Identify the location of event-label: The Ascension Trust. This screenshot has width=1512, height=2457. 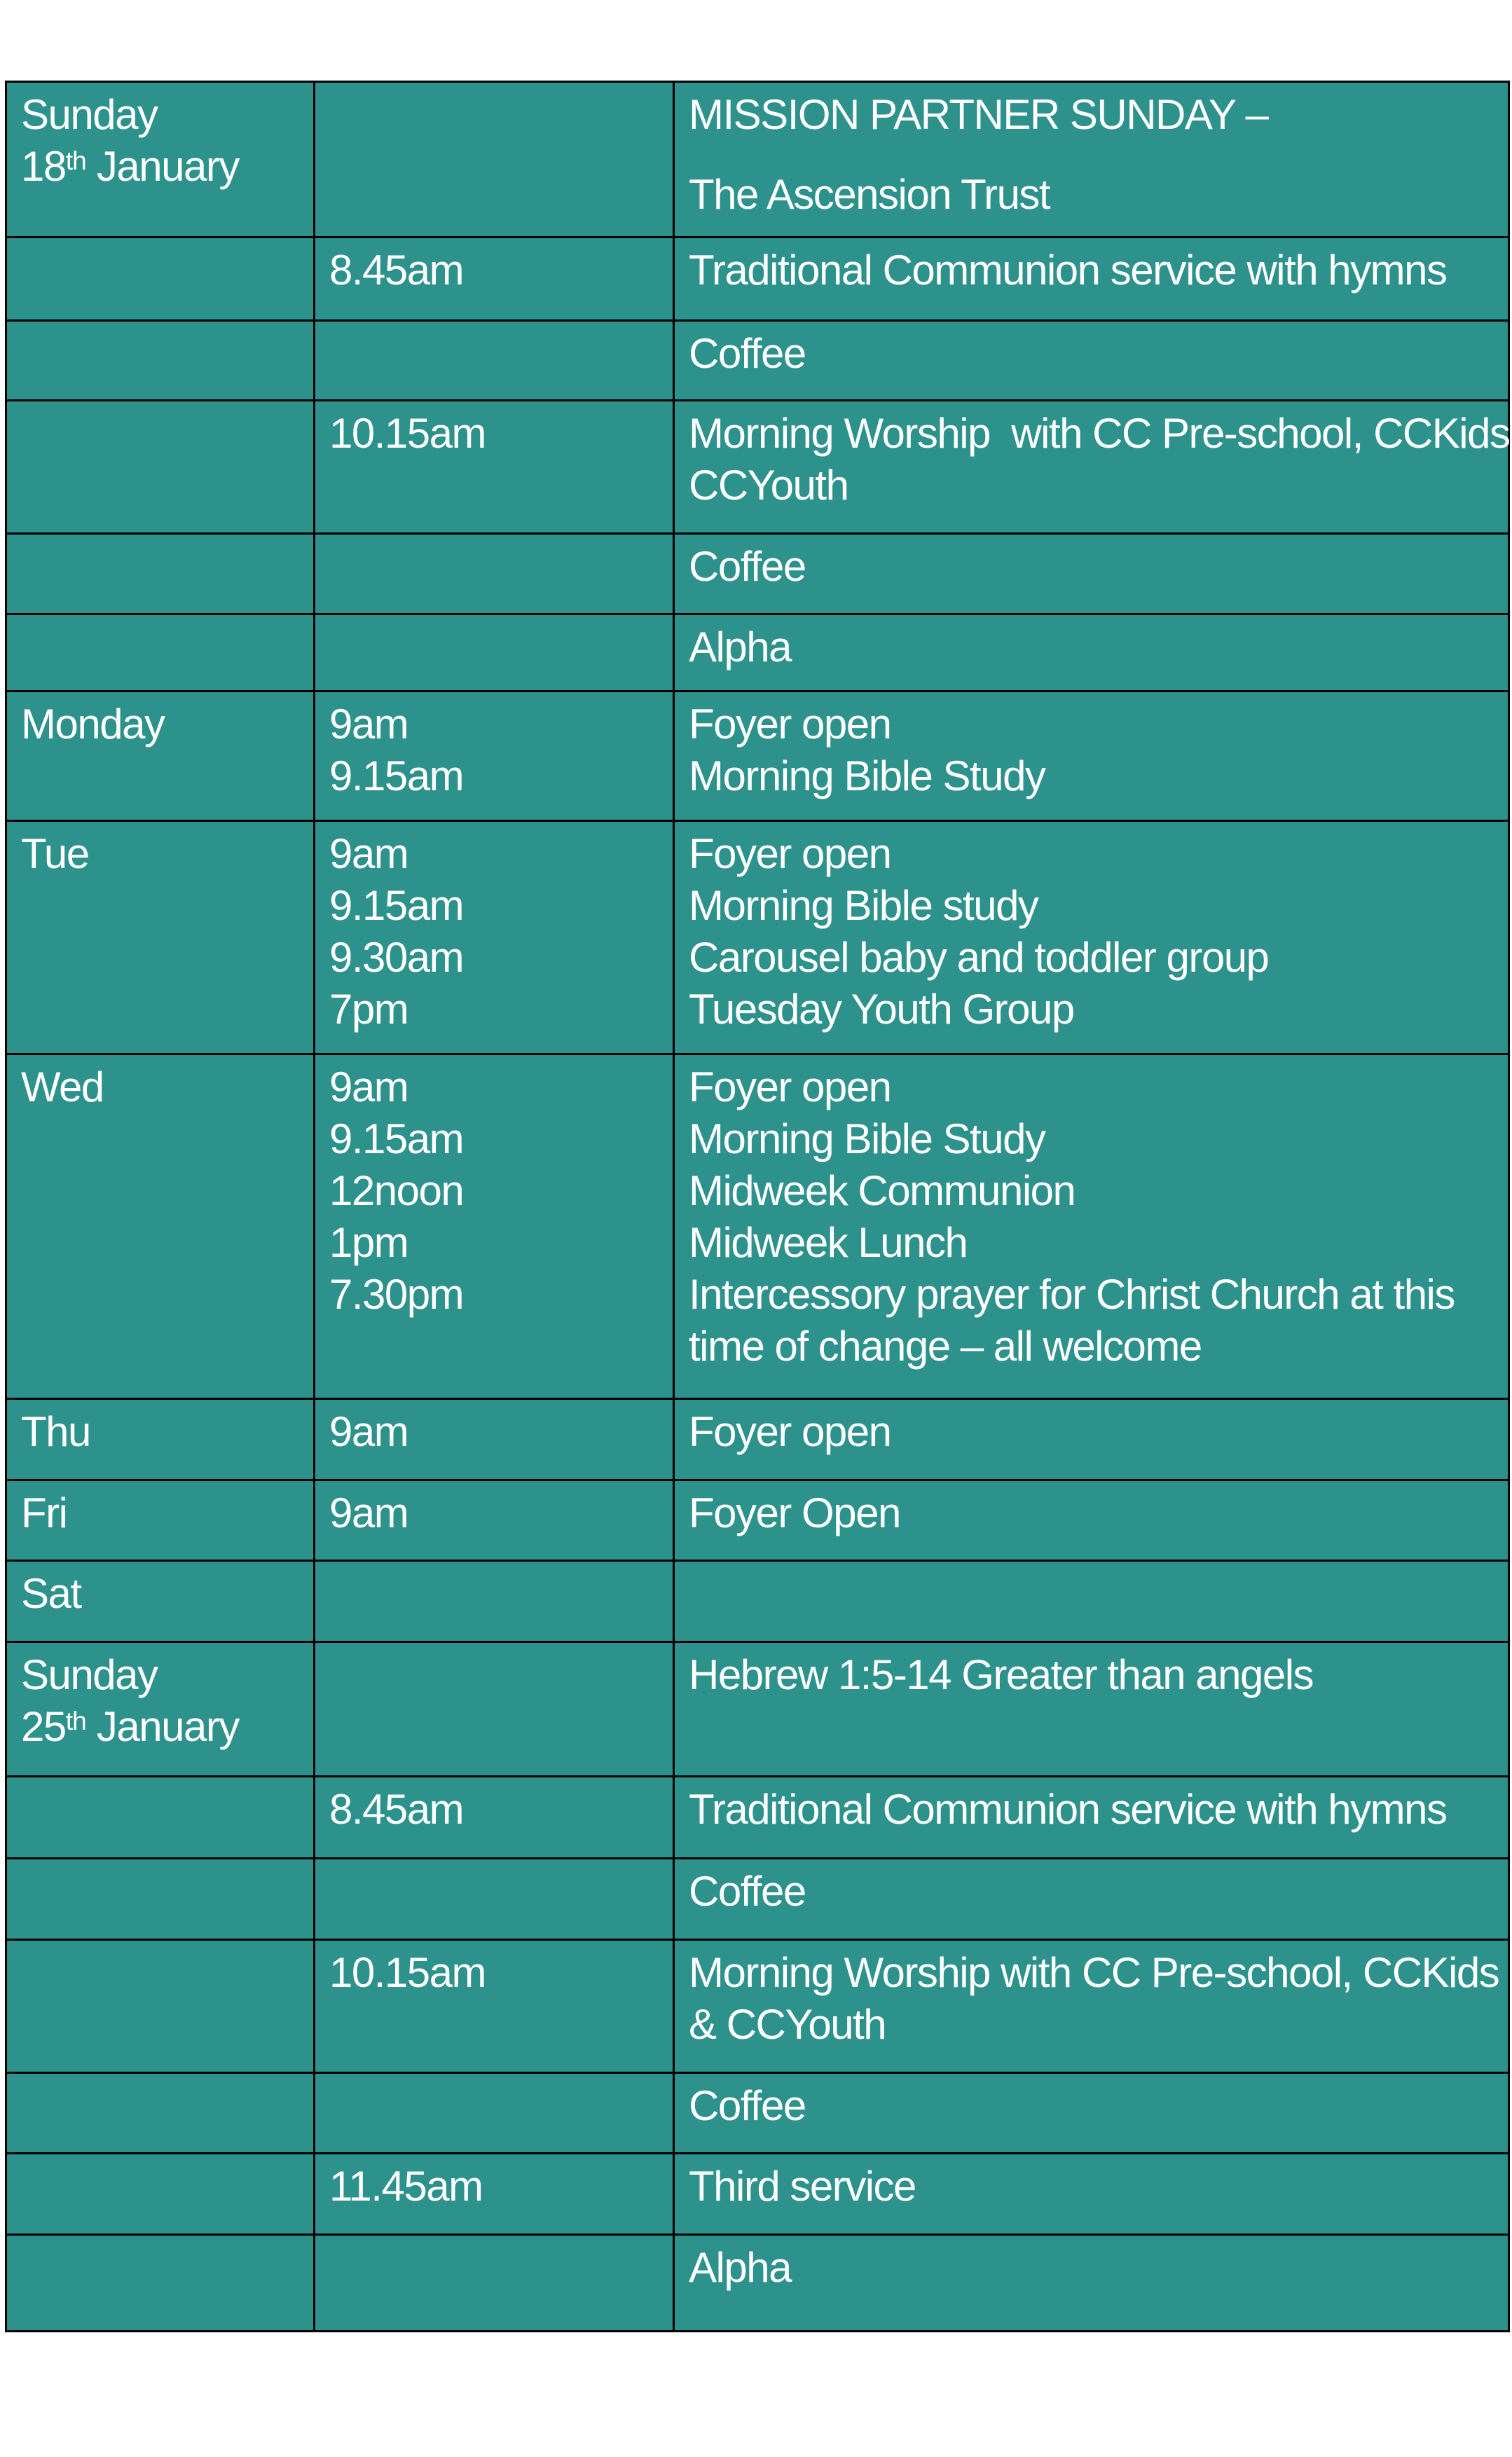
(870, 194).